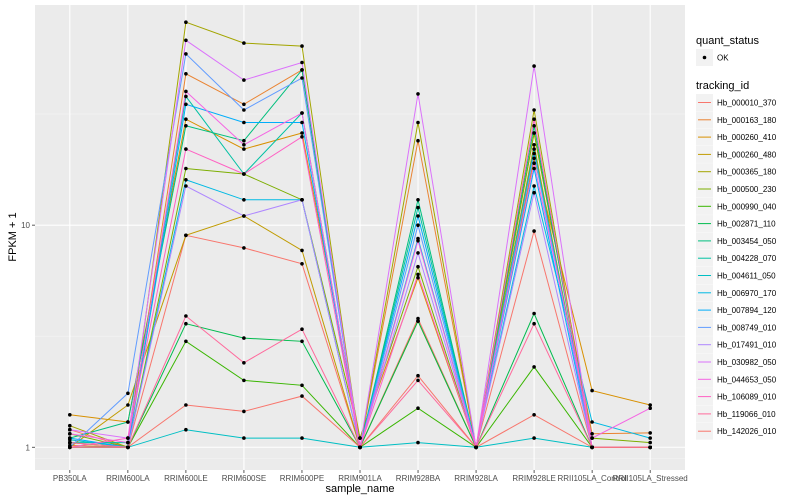  I want to click on y-tick-label: 1, so click(28, 447).